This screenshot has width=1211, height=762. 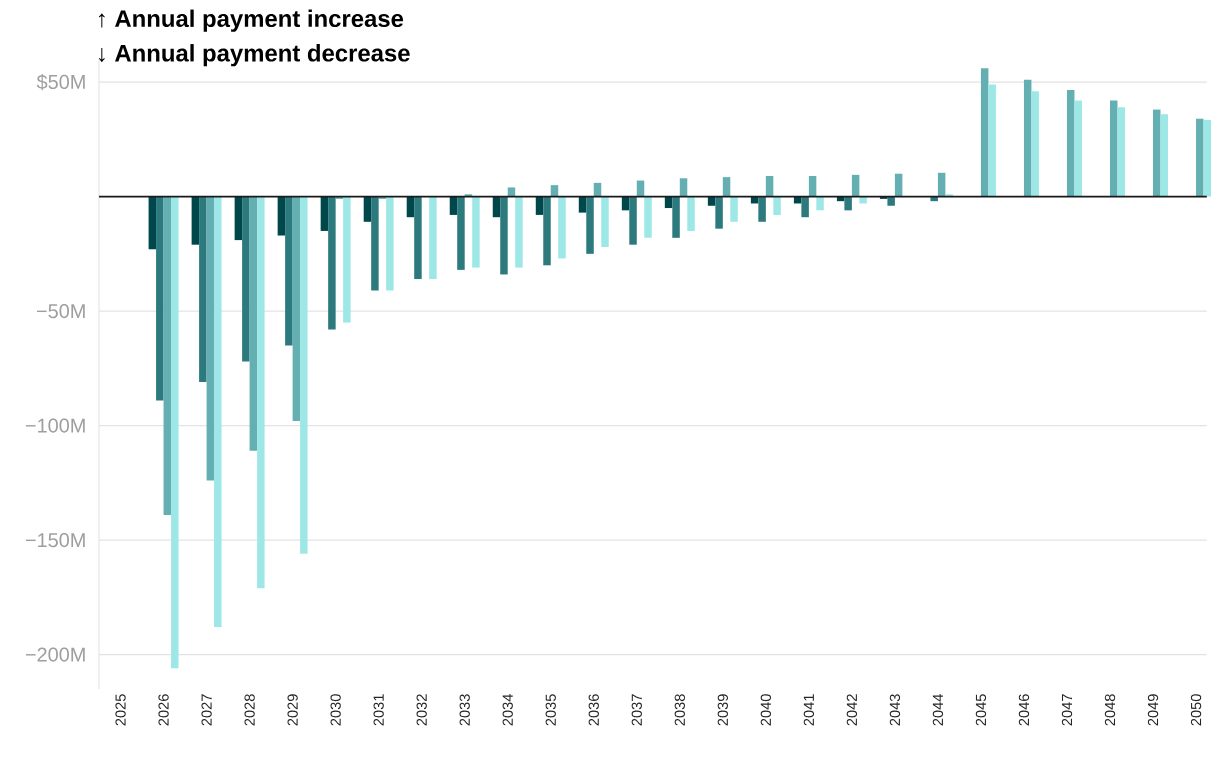 I want to click on chart-title: ↑ Annual payment increase, so click(x=251, y=21).